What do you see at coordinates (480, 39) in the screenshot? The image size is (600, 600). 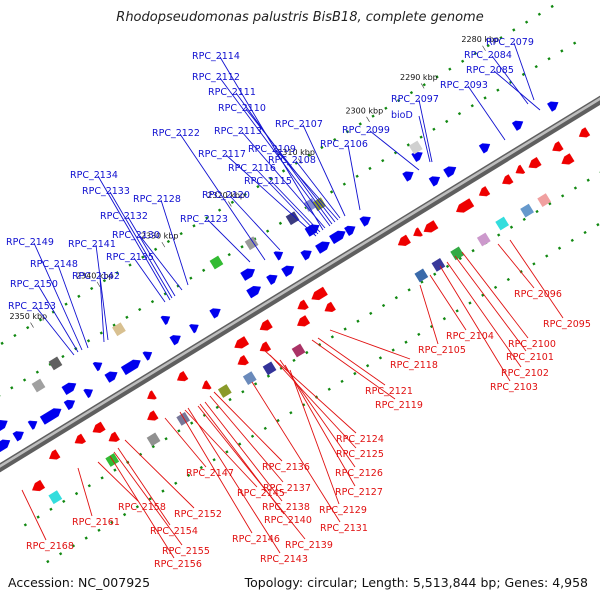 I see `kbp-label: 2280 kbp` at bounding box center [480, 39].